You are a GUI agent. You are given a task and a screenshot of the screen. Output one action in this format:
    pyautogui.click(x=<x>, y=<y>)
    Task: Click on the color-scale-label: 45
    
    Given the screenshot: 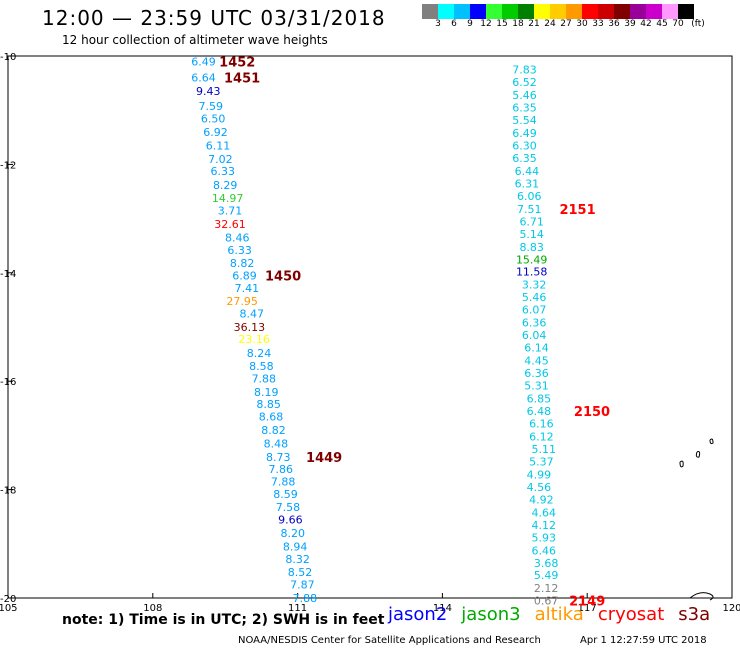 What is the action you would take?
    pyautogui.click(x=662, y=24)
    